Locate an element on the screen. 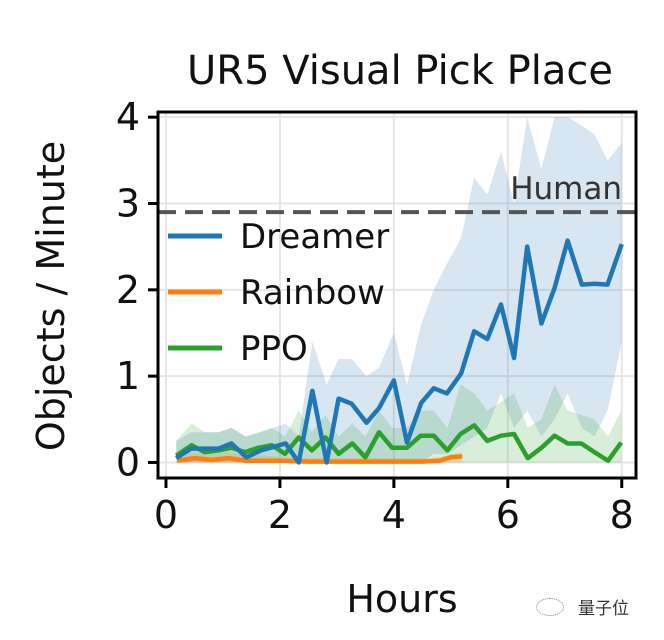 The image size is (664, 640). y-tick-label: 1 is located at coordinates (128, 376).